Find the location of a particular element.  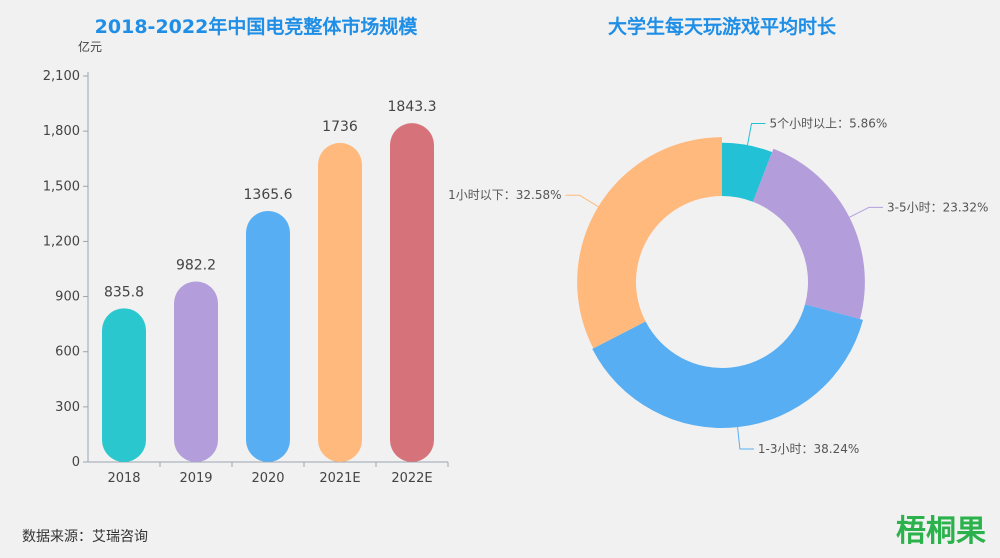

bar-chart-title: 2018-2022年中国电竞整体市场规模 is located at coordinates (257, 26).